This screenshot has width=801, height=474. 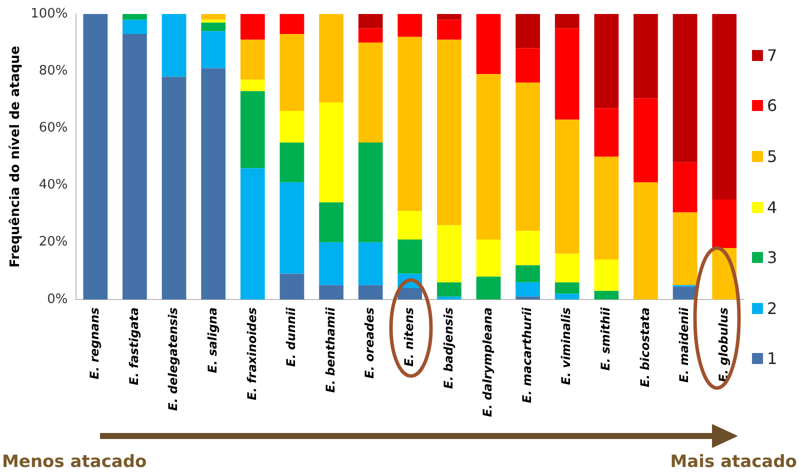 What do you see at coordinates (772, 106) in the screenshot?
I see `legend-label: 6` at bounding box center [772, 106].